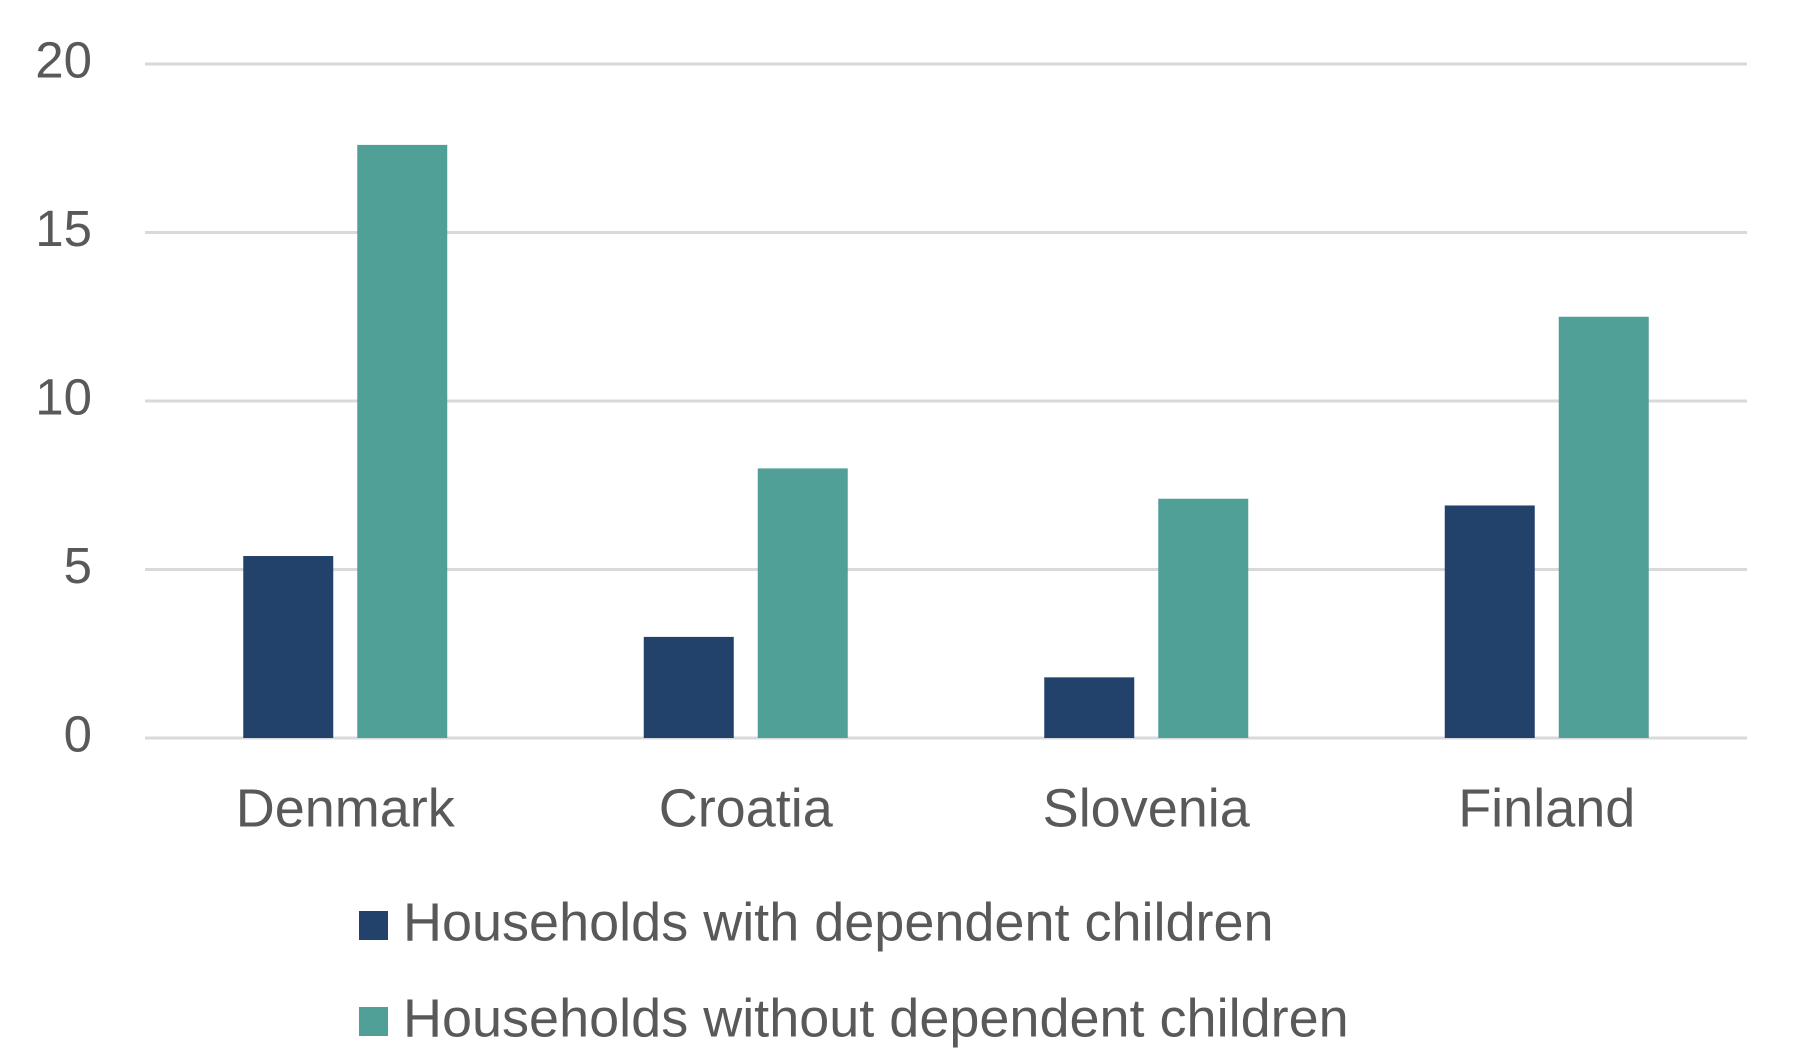 The height and width of the screenshot is (1064, 1796). I want to click on y-tick-label: 10, so click(63, 396).